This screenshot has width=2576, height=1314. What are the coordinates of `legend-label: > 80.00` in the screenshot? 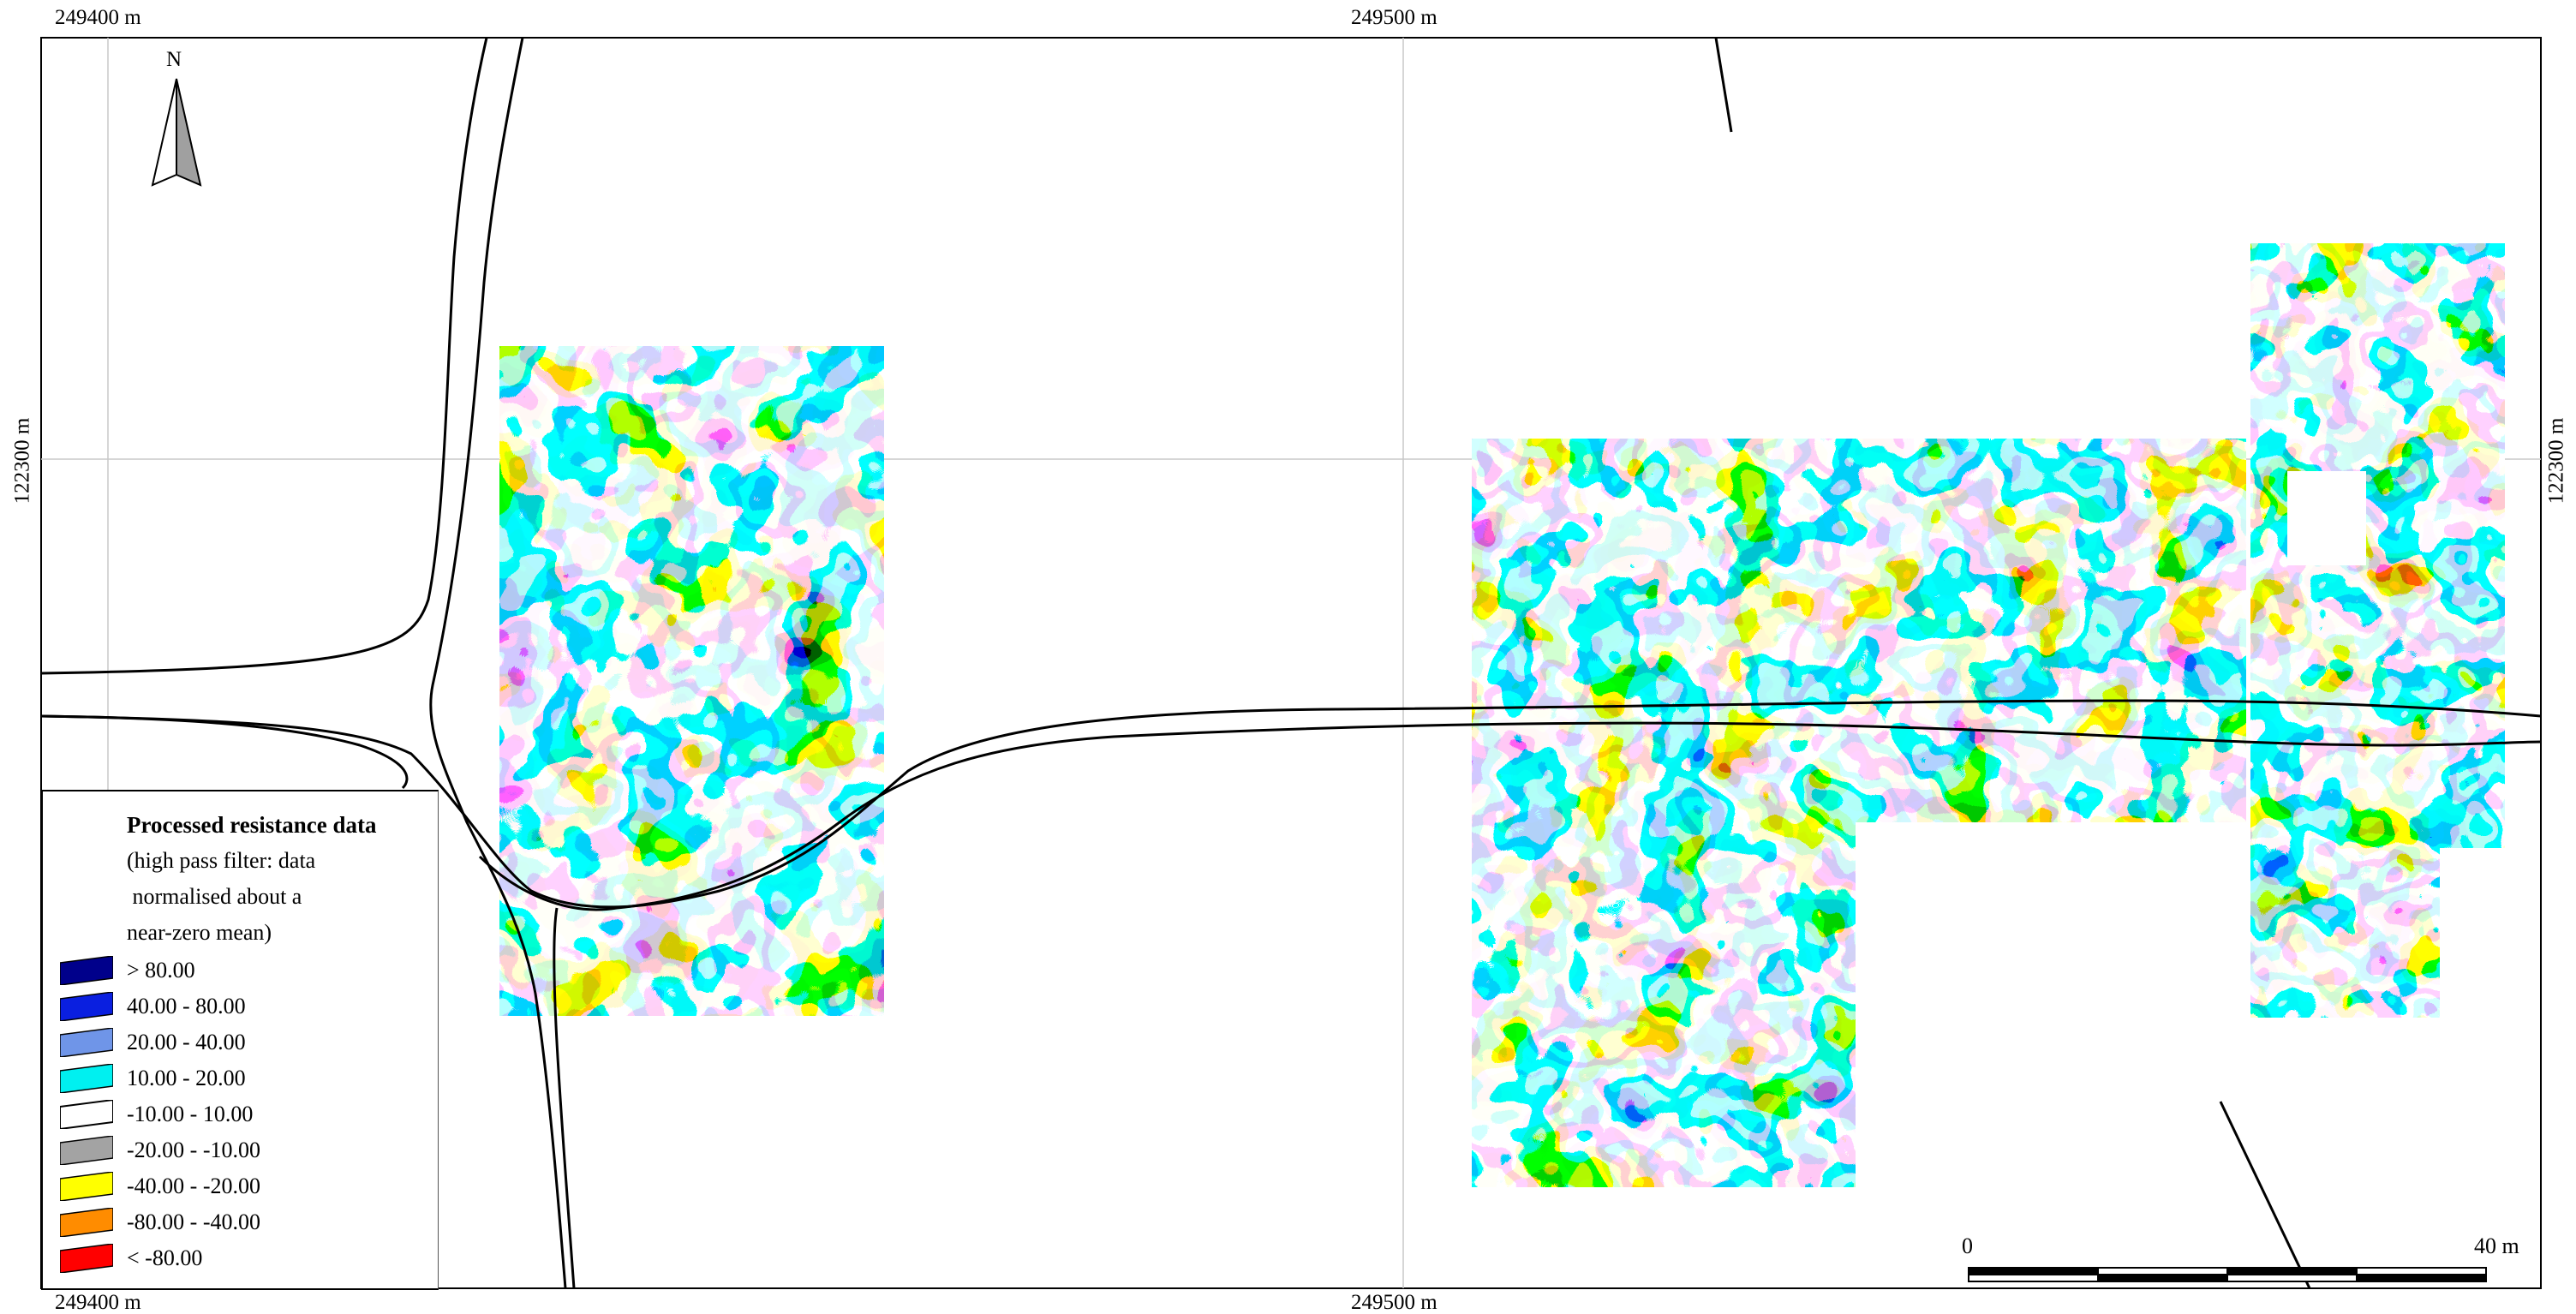 It's located at (161, 971).